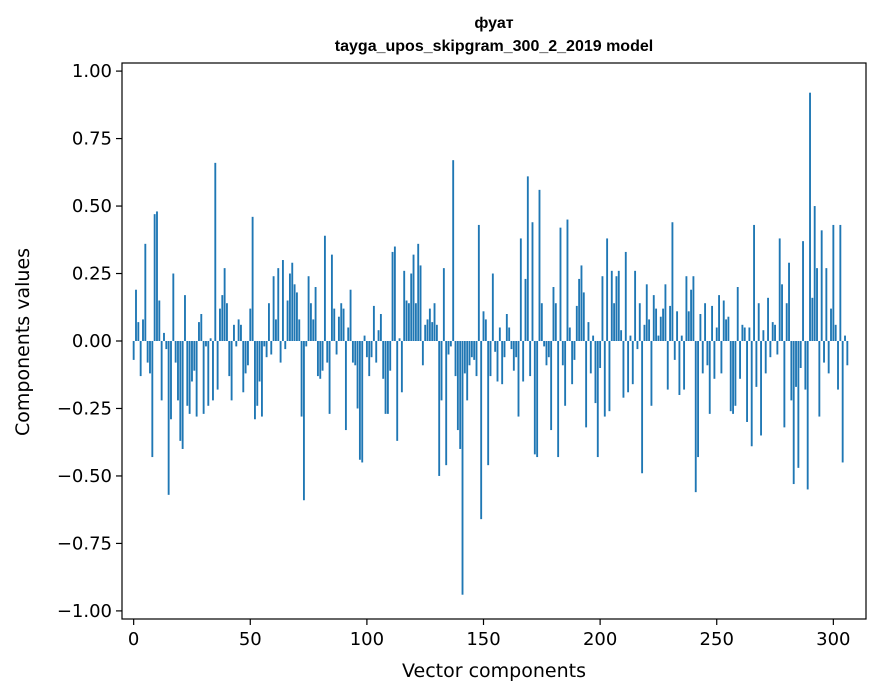  I want to click on x-axis-label: Vector components, so click(494, 671).